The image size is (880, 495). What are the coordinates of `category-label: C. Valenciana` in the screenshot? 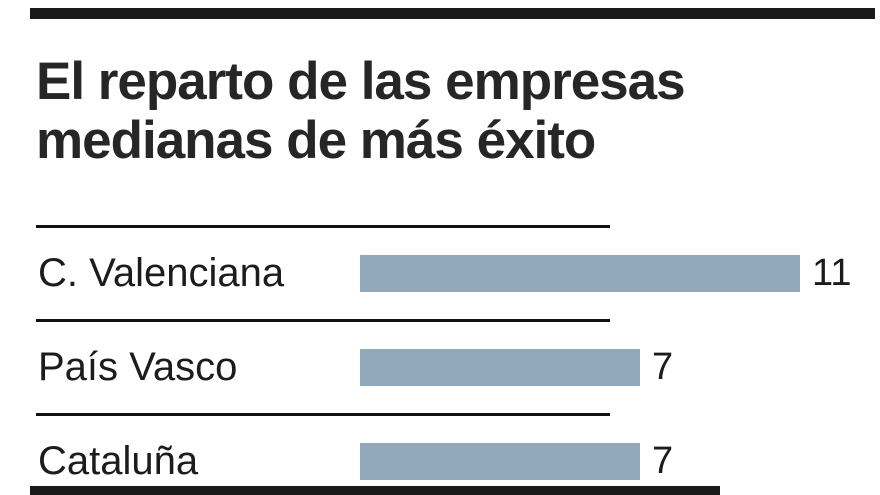 It's located at (161, 272).